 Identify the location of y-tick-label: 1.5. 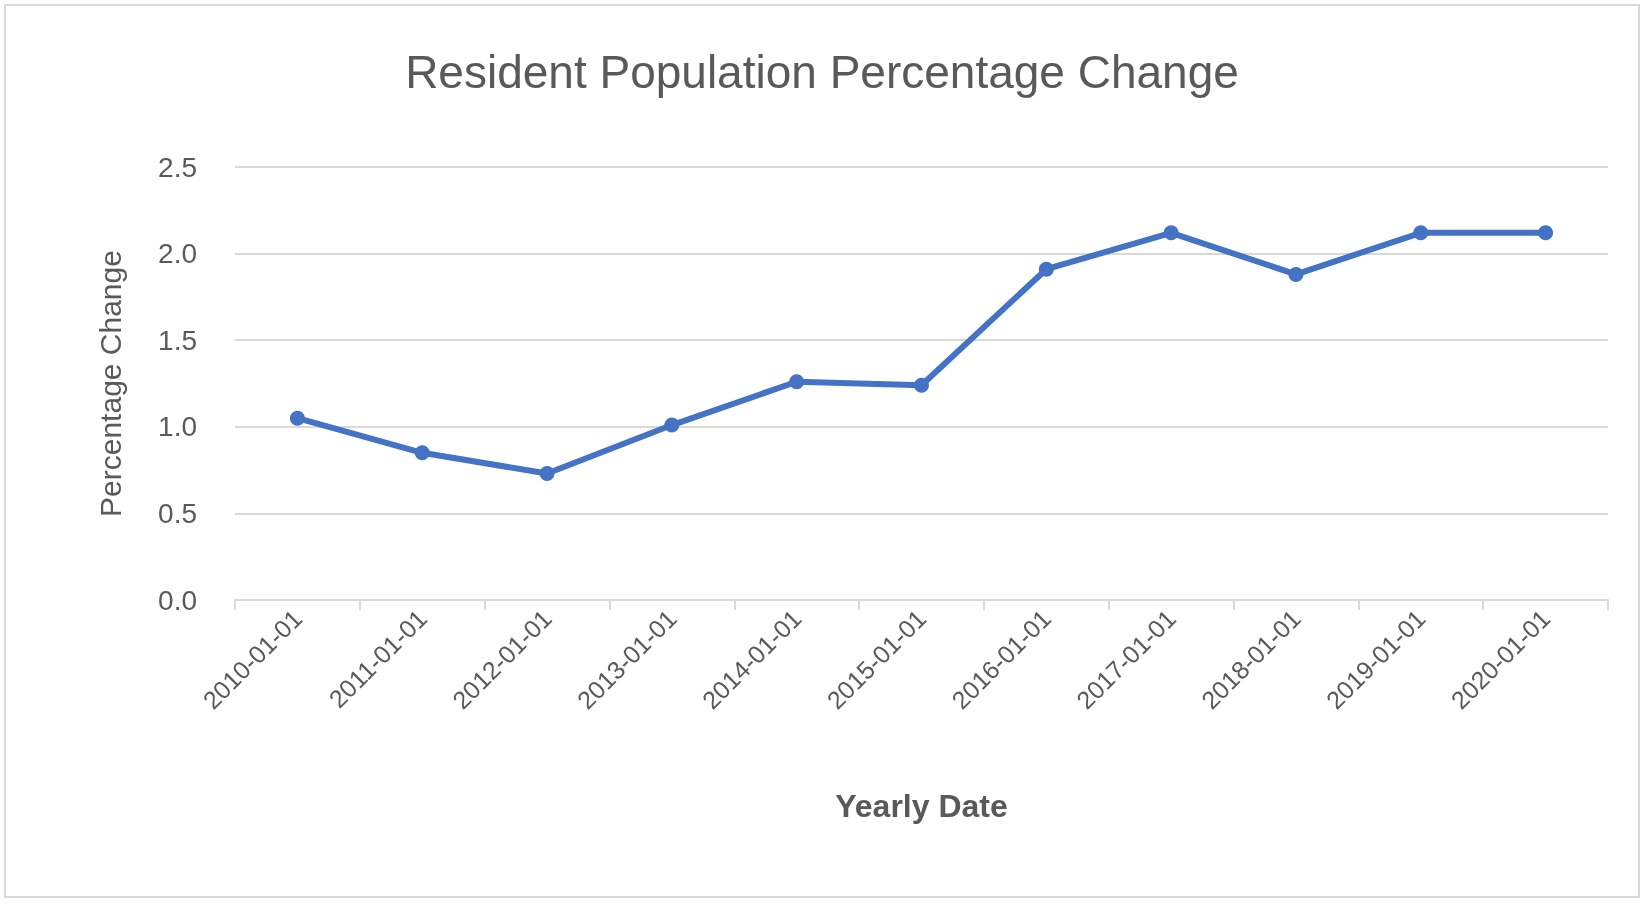
(177, 340).